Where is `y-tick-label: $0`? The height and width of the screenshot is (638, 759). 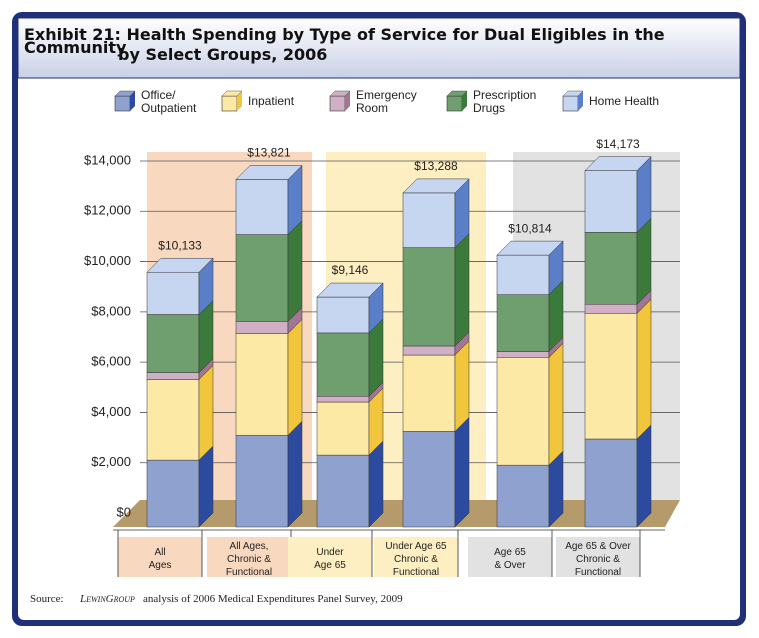 y-tick-label: $0 is located at coordinates (124, 511).